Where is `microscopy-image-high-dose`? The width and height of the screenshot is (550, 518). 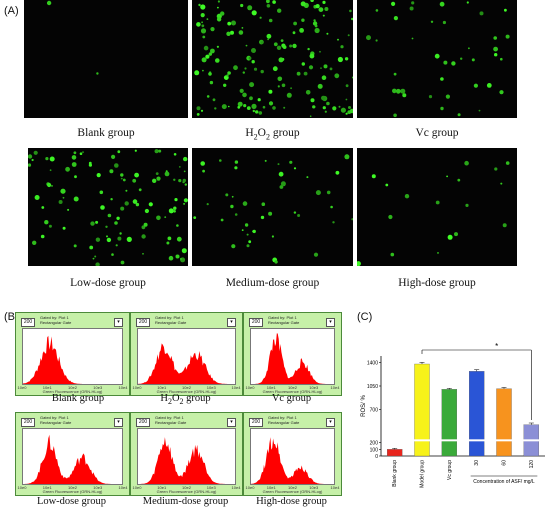
microscopy-image-high-dose is located at coordinates (437, 207).